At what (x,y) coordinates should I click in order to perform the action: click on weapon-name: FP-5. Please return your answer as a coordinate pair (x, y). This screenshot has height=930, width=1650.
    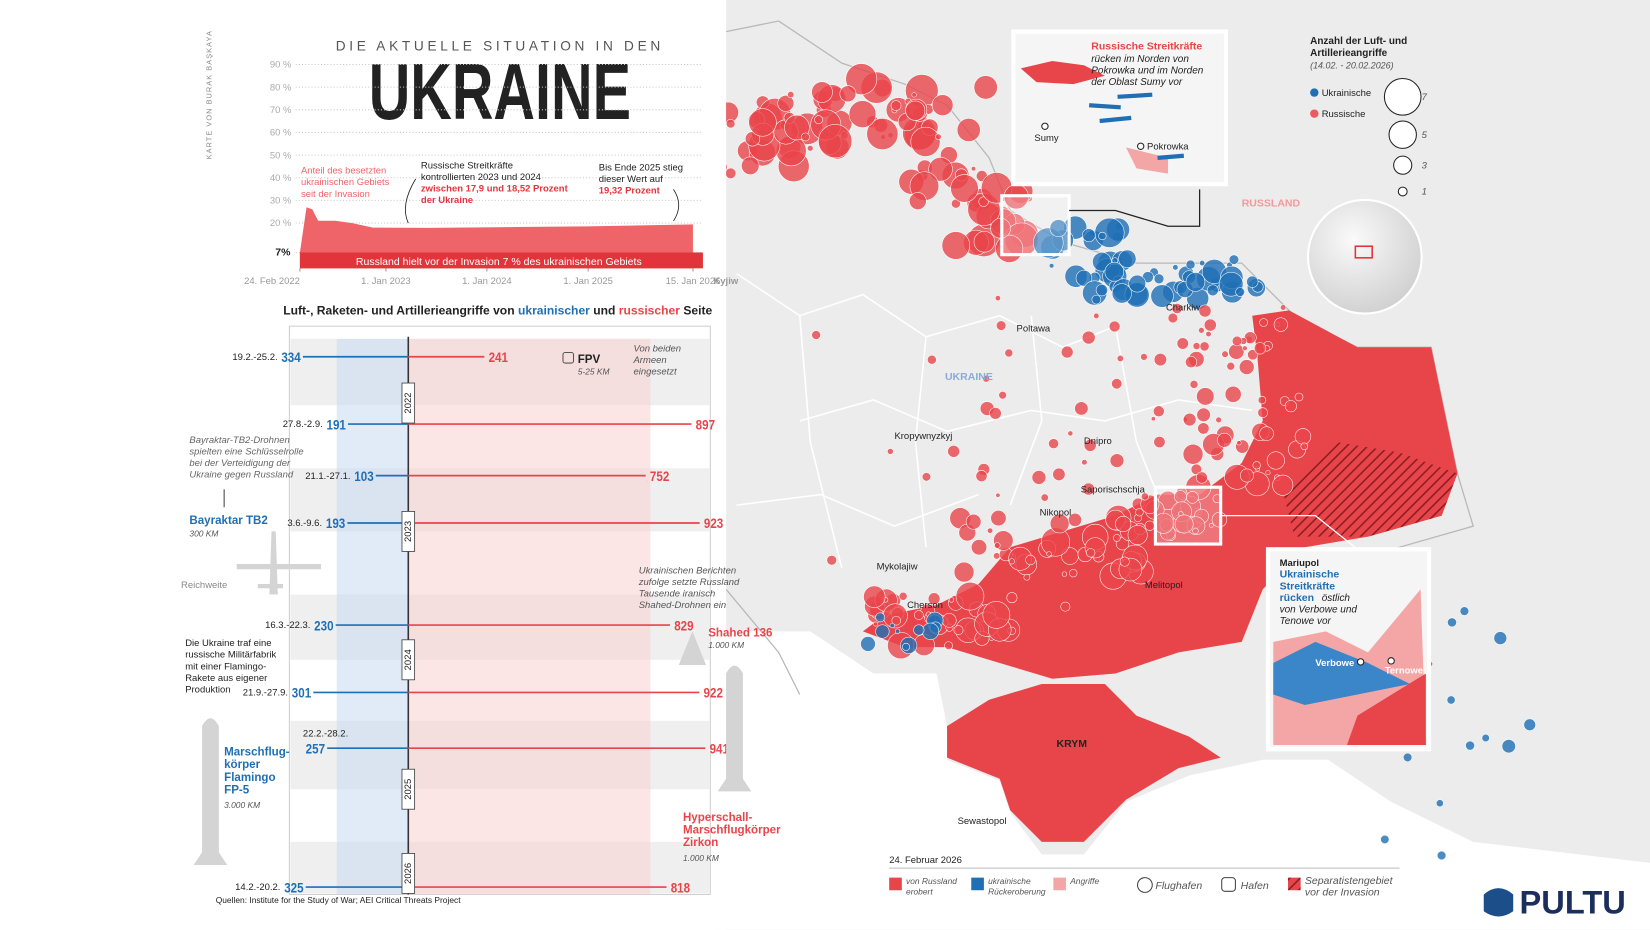
    Looking at the image, I should click on (237, 790).